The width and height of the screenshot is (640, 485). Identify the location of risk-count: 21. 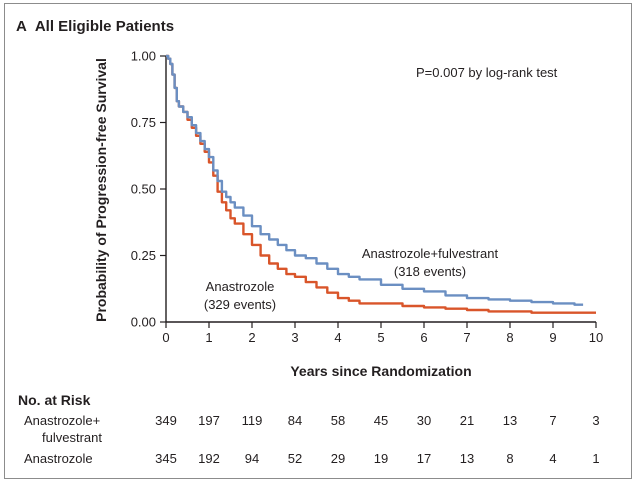
(467, 420).